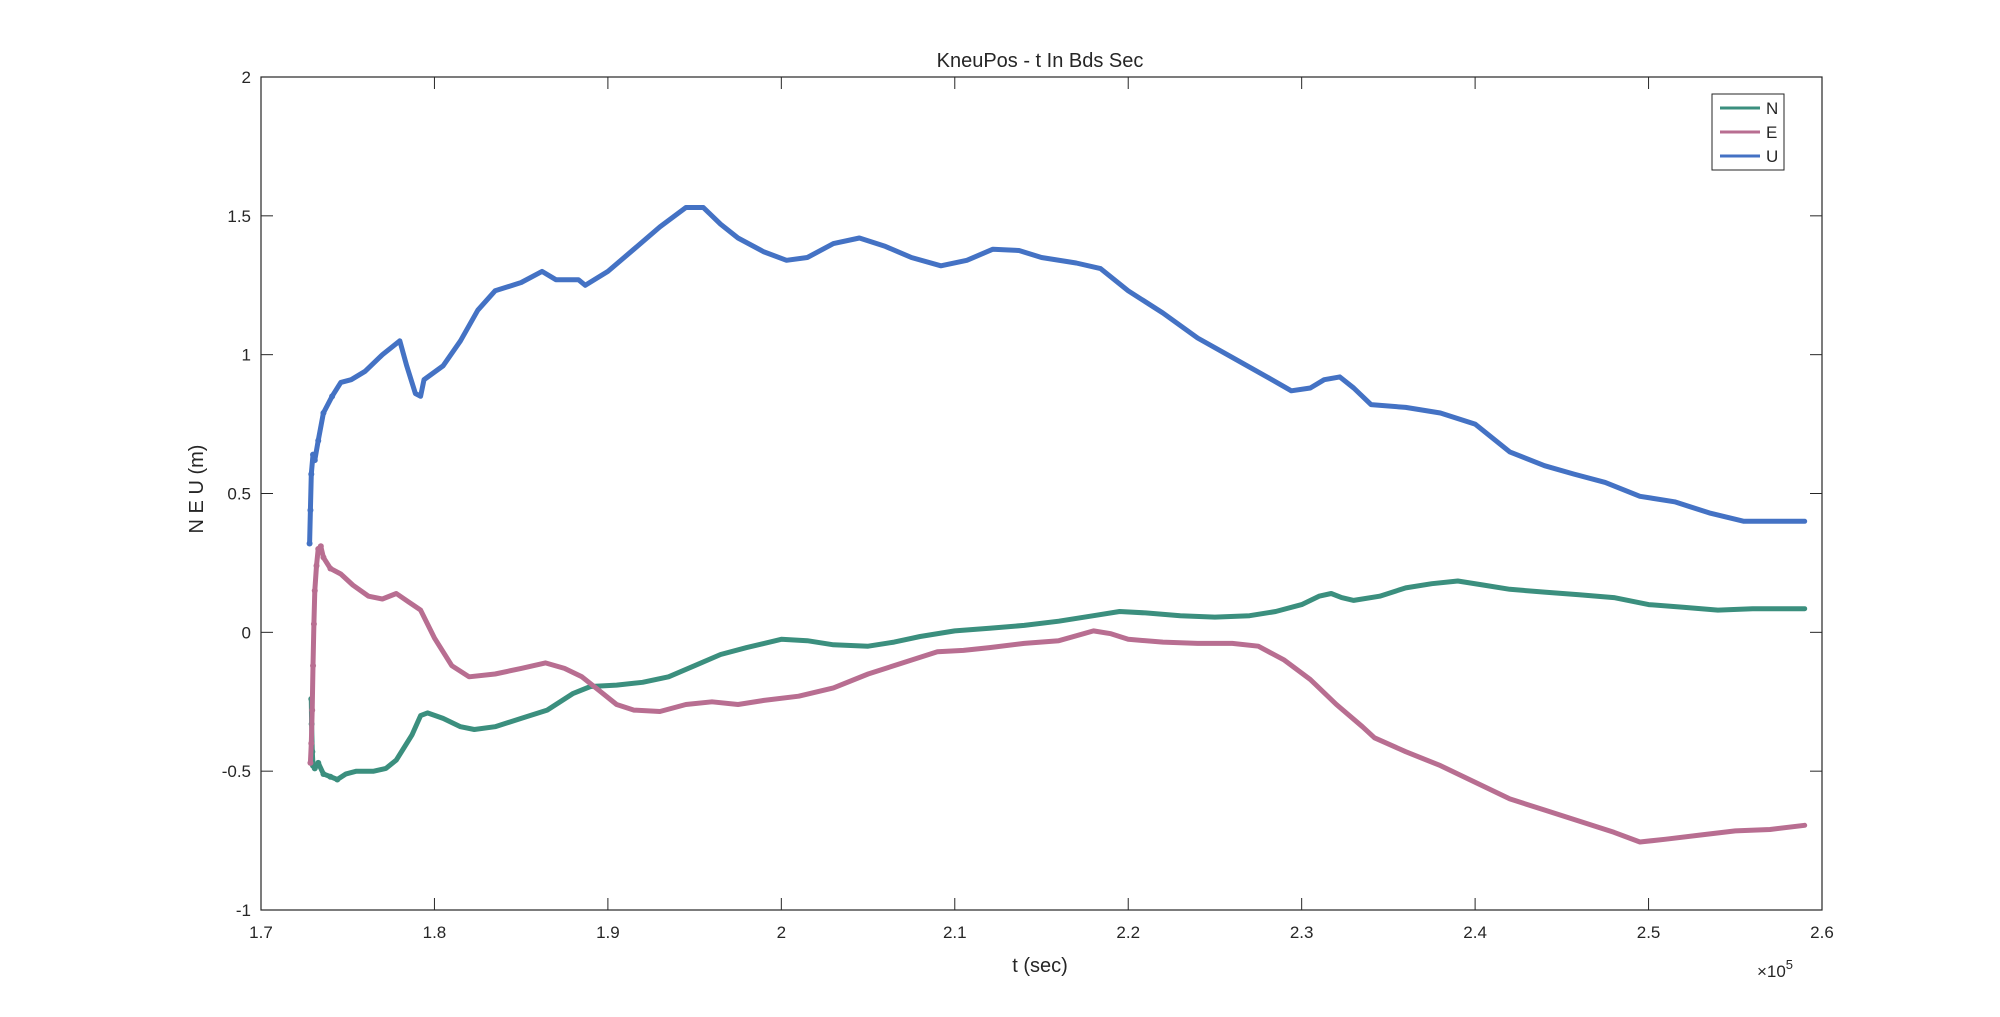 The image size is (2000, 1017). What do you see at coordinates (1302, 932) in the screenshot?
I see `x-tick-label: 2.3` at bounding box center [1302, 932].